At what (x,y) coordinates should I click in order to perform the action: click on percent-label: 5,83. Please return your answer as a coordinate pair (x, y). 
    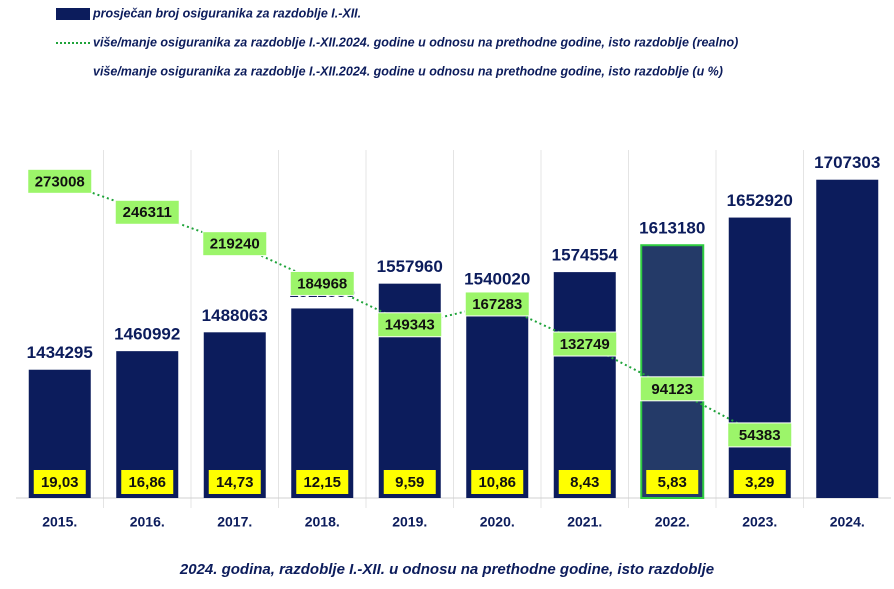
    Looking at the image, I should click on (672, 482).